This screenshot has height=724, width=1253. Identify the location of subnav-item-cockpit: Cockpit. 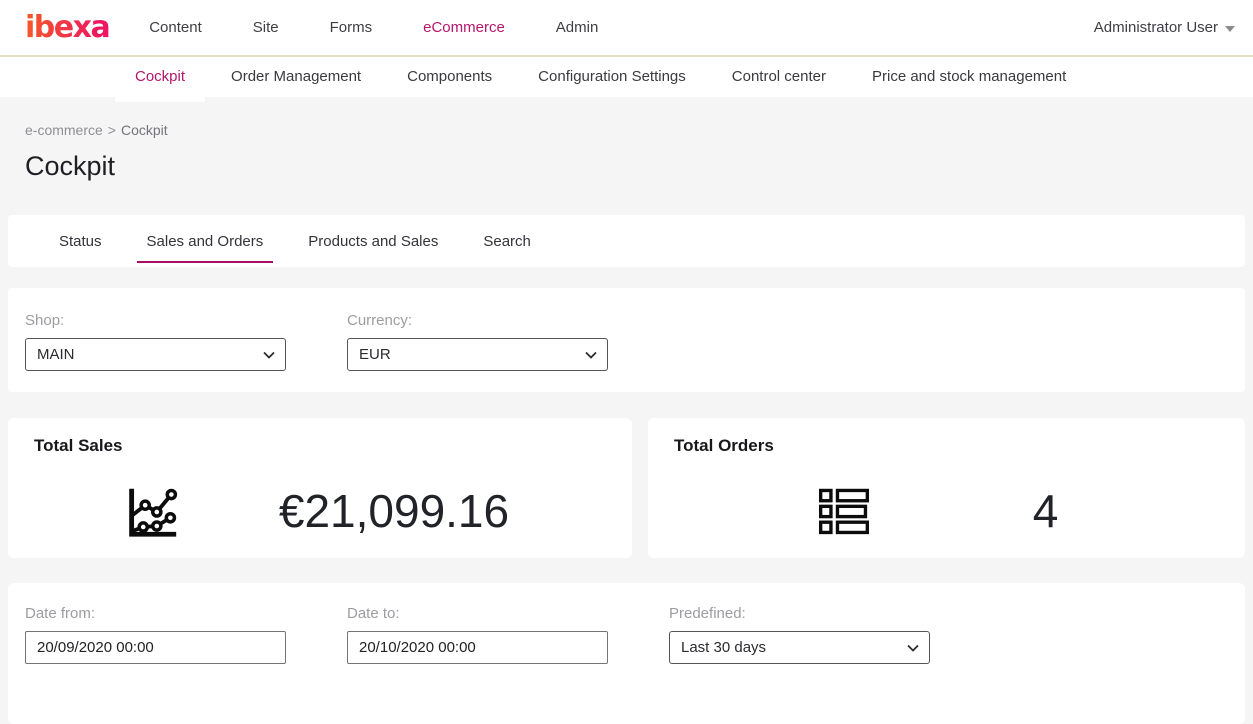
(160, 79).